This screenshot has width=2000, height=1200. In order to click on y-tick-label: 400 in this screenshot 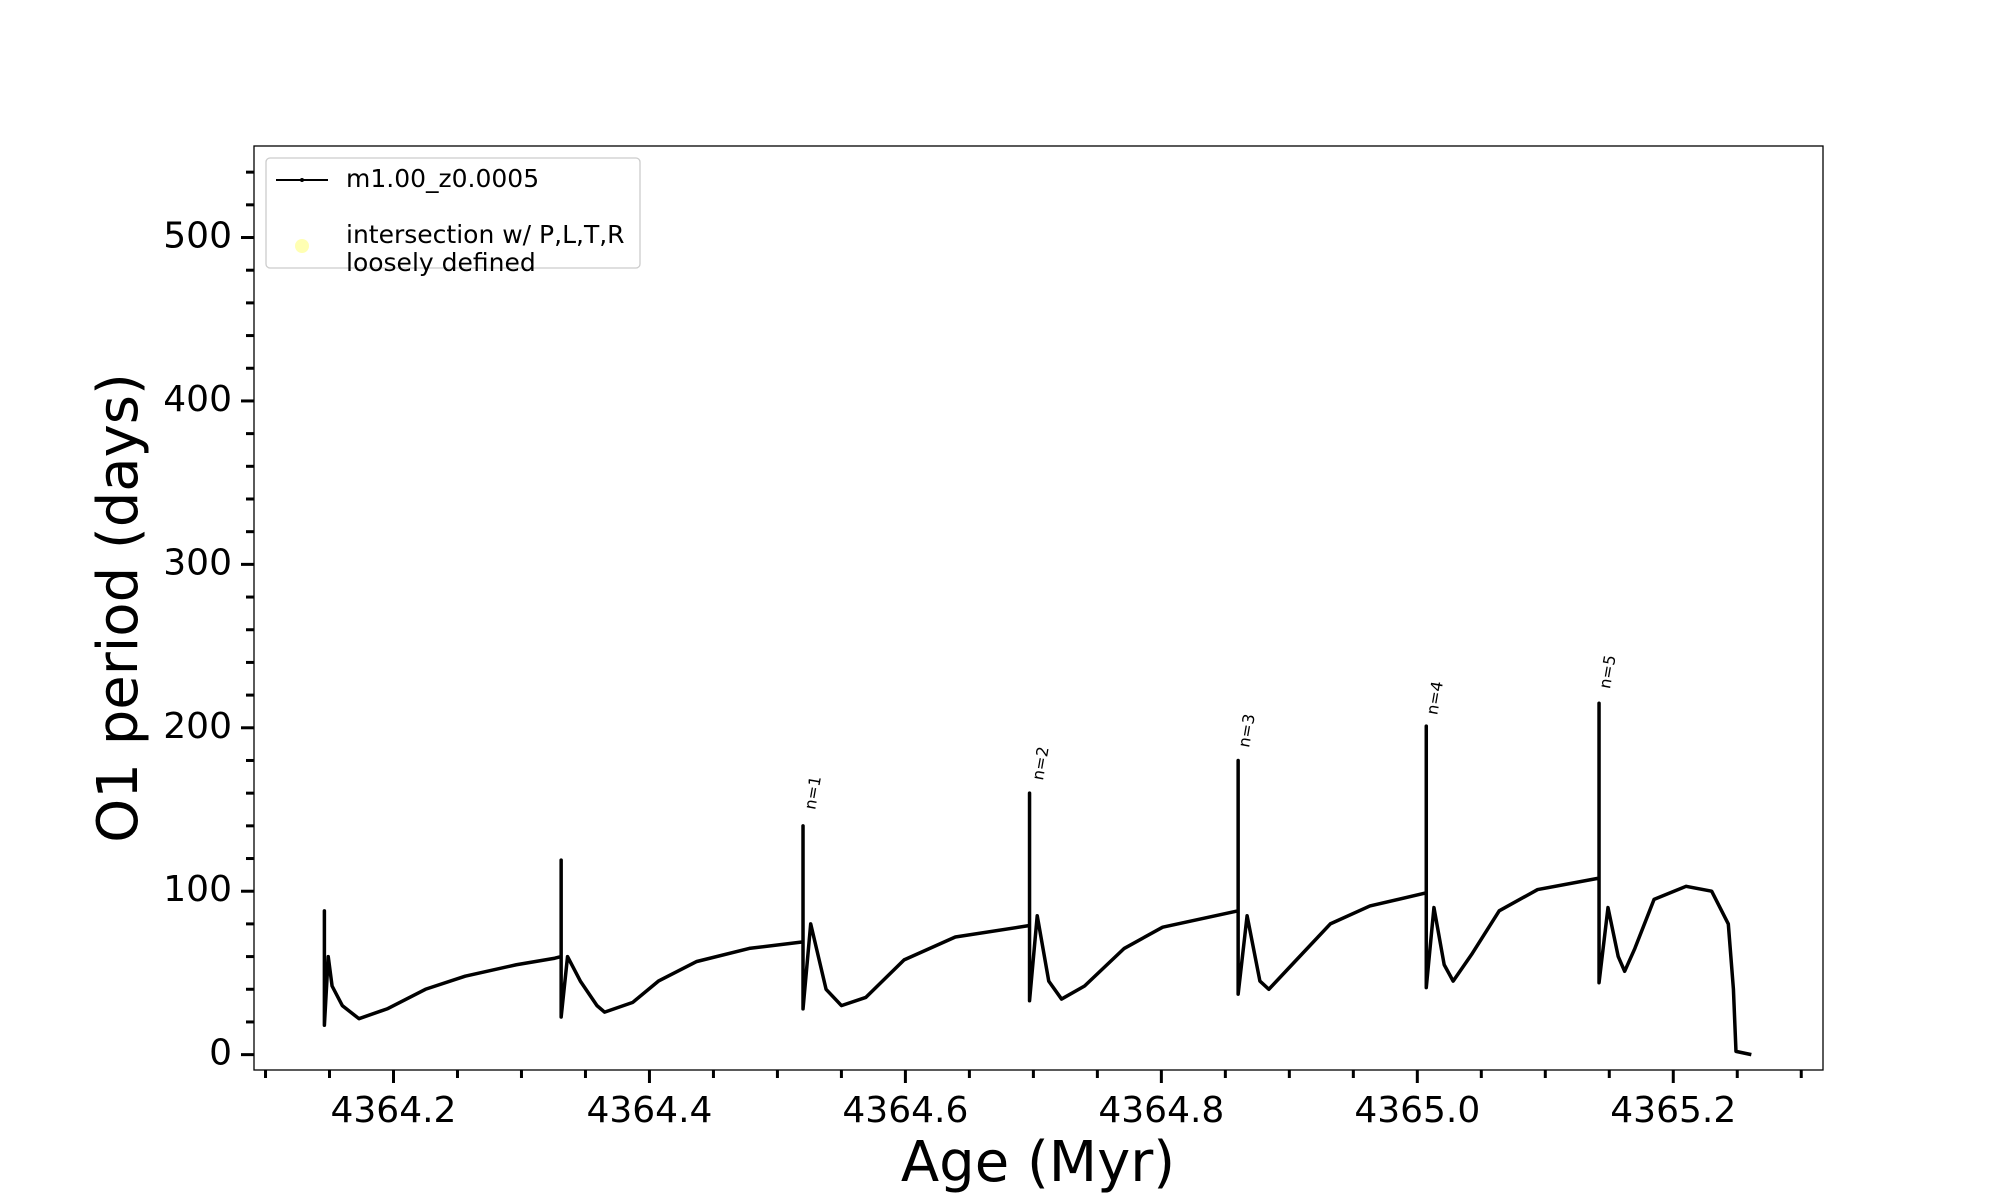, I will do `click(197, 399)`.